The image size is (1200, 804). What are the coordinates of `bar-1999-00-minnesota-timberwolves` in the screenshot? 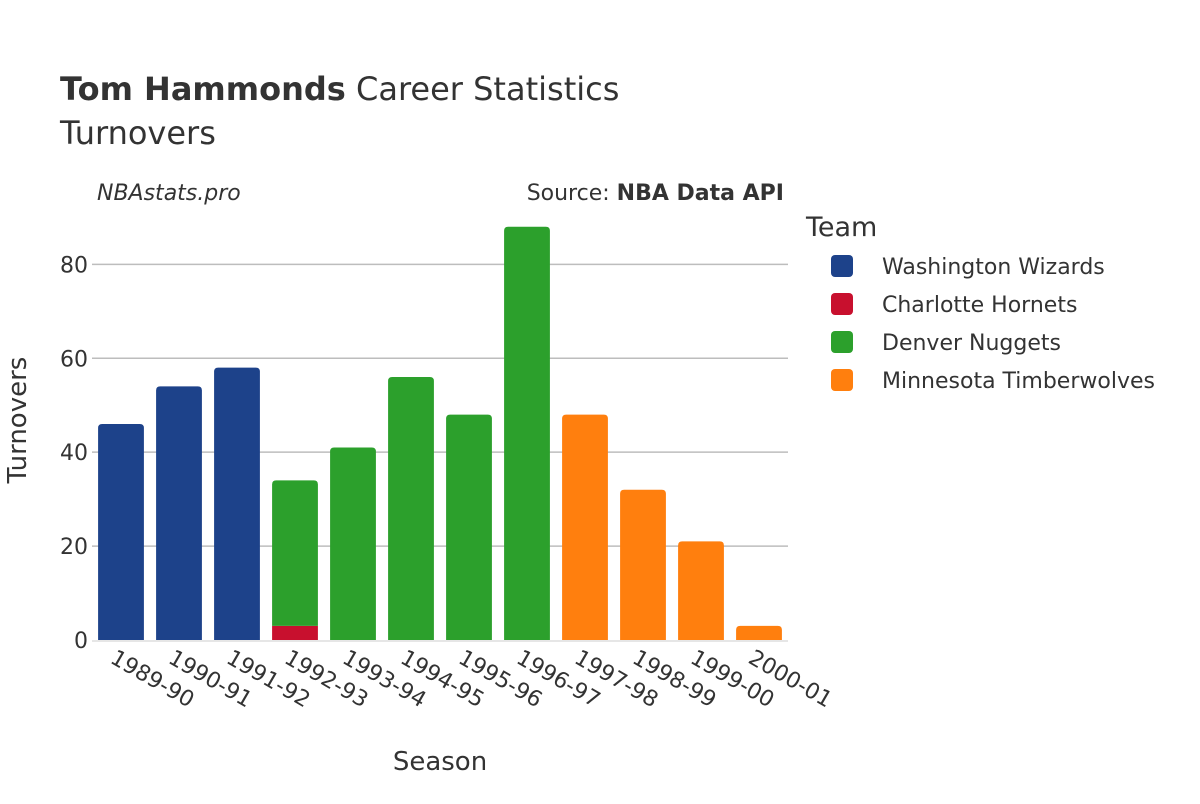 It's located at (701, 590).